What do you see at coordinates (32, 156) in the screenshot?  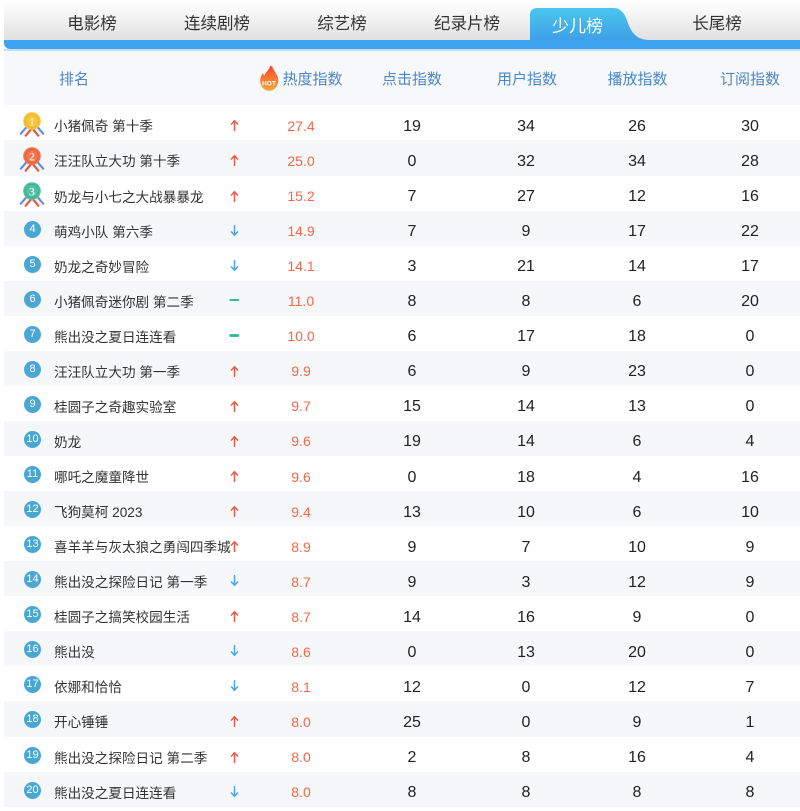 I see `svg-text: 2` at bounding box center [32, 156].